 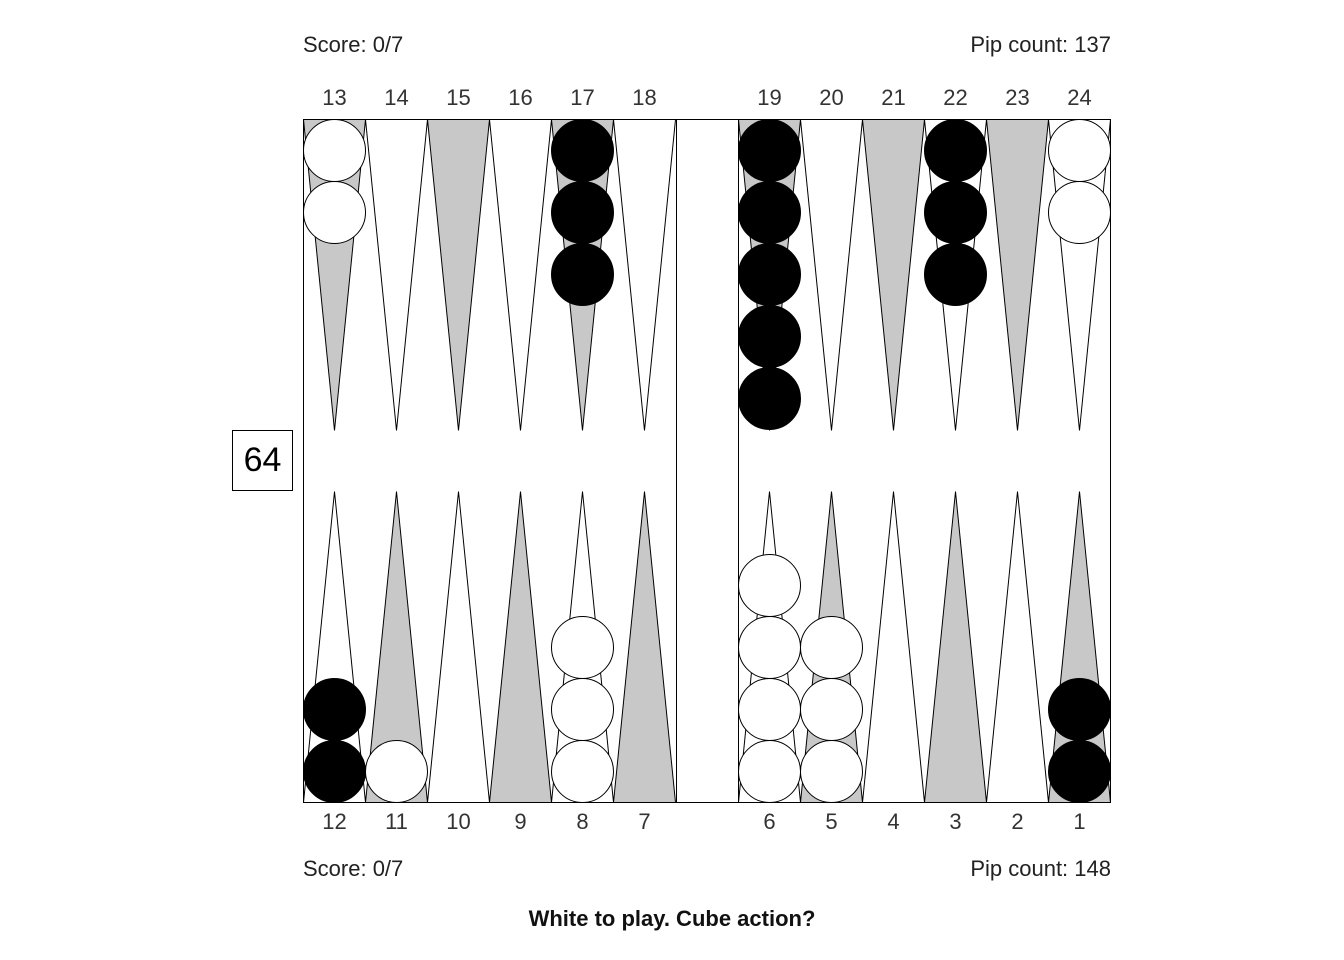 What do you see at coordinates (458, 97) in the screenshot?
I see `point-label-15: 15` at bounding box center [458, 97].